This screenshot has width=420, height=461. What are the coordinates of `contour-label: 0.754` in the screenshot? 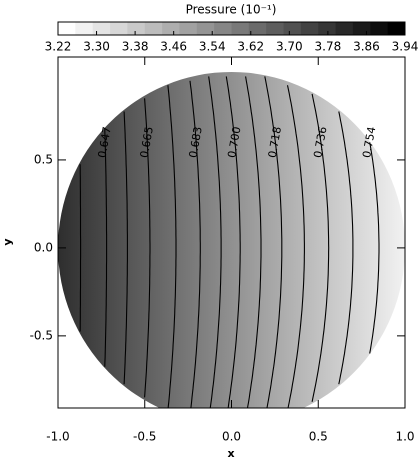 It's located at (369, 142).